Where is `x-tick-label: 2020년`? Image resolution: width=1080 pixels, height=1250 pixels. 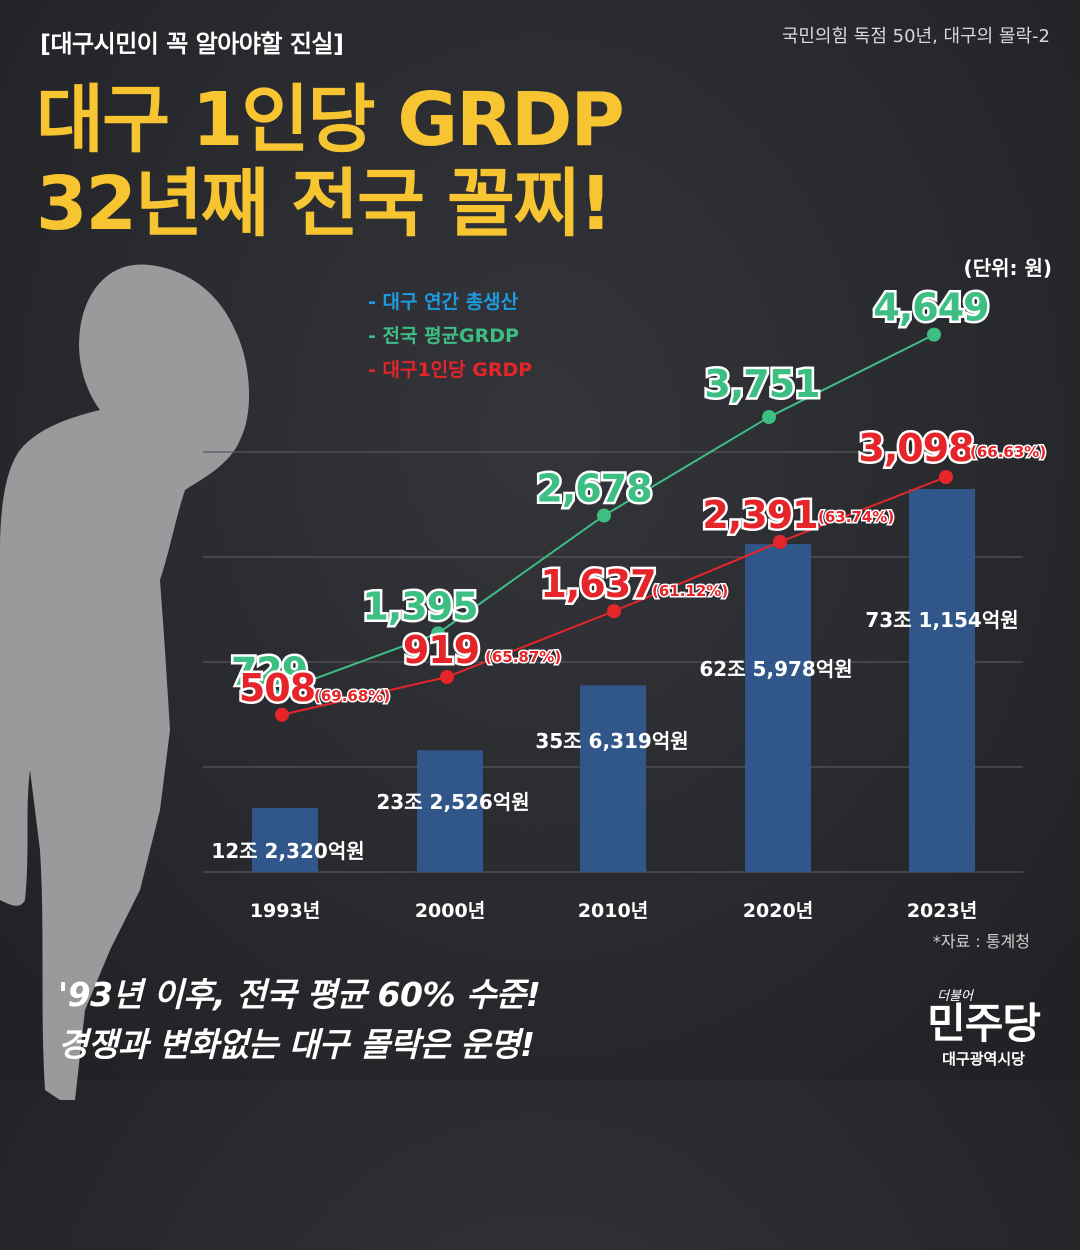
x-tick-label: 2020년 is located at coordinates (778, 911).